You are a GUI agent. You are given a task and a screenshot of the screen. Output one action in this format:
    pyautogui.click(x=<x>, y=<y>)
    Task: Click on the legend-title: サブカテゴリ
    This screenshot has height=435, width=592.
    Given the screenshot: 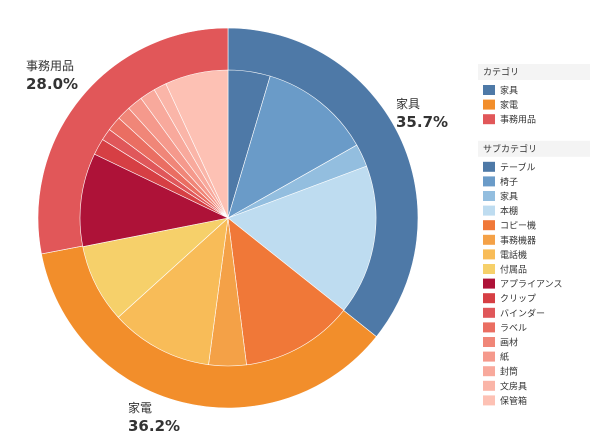 What is the action you would take?
    pyautogui.click(x=510, y=149)
    